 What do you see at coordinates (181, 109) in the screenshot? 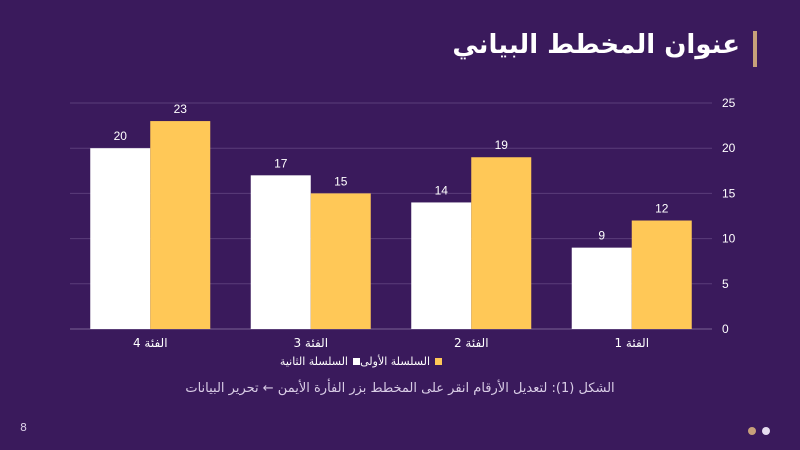
I see `data-label: 23` at bounding box center [181, 109].